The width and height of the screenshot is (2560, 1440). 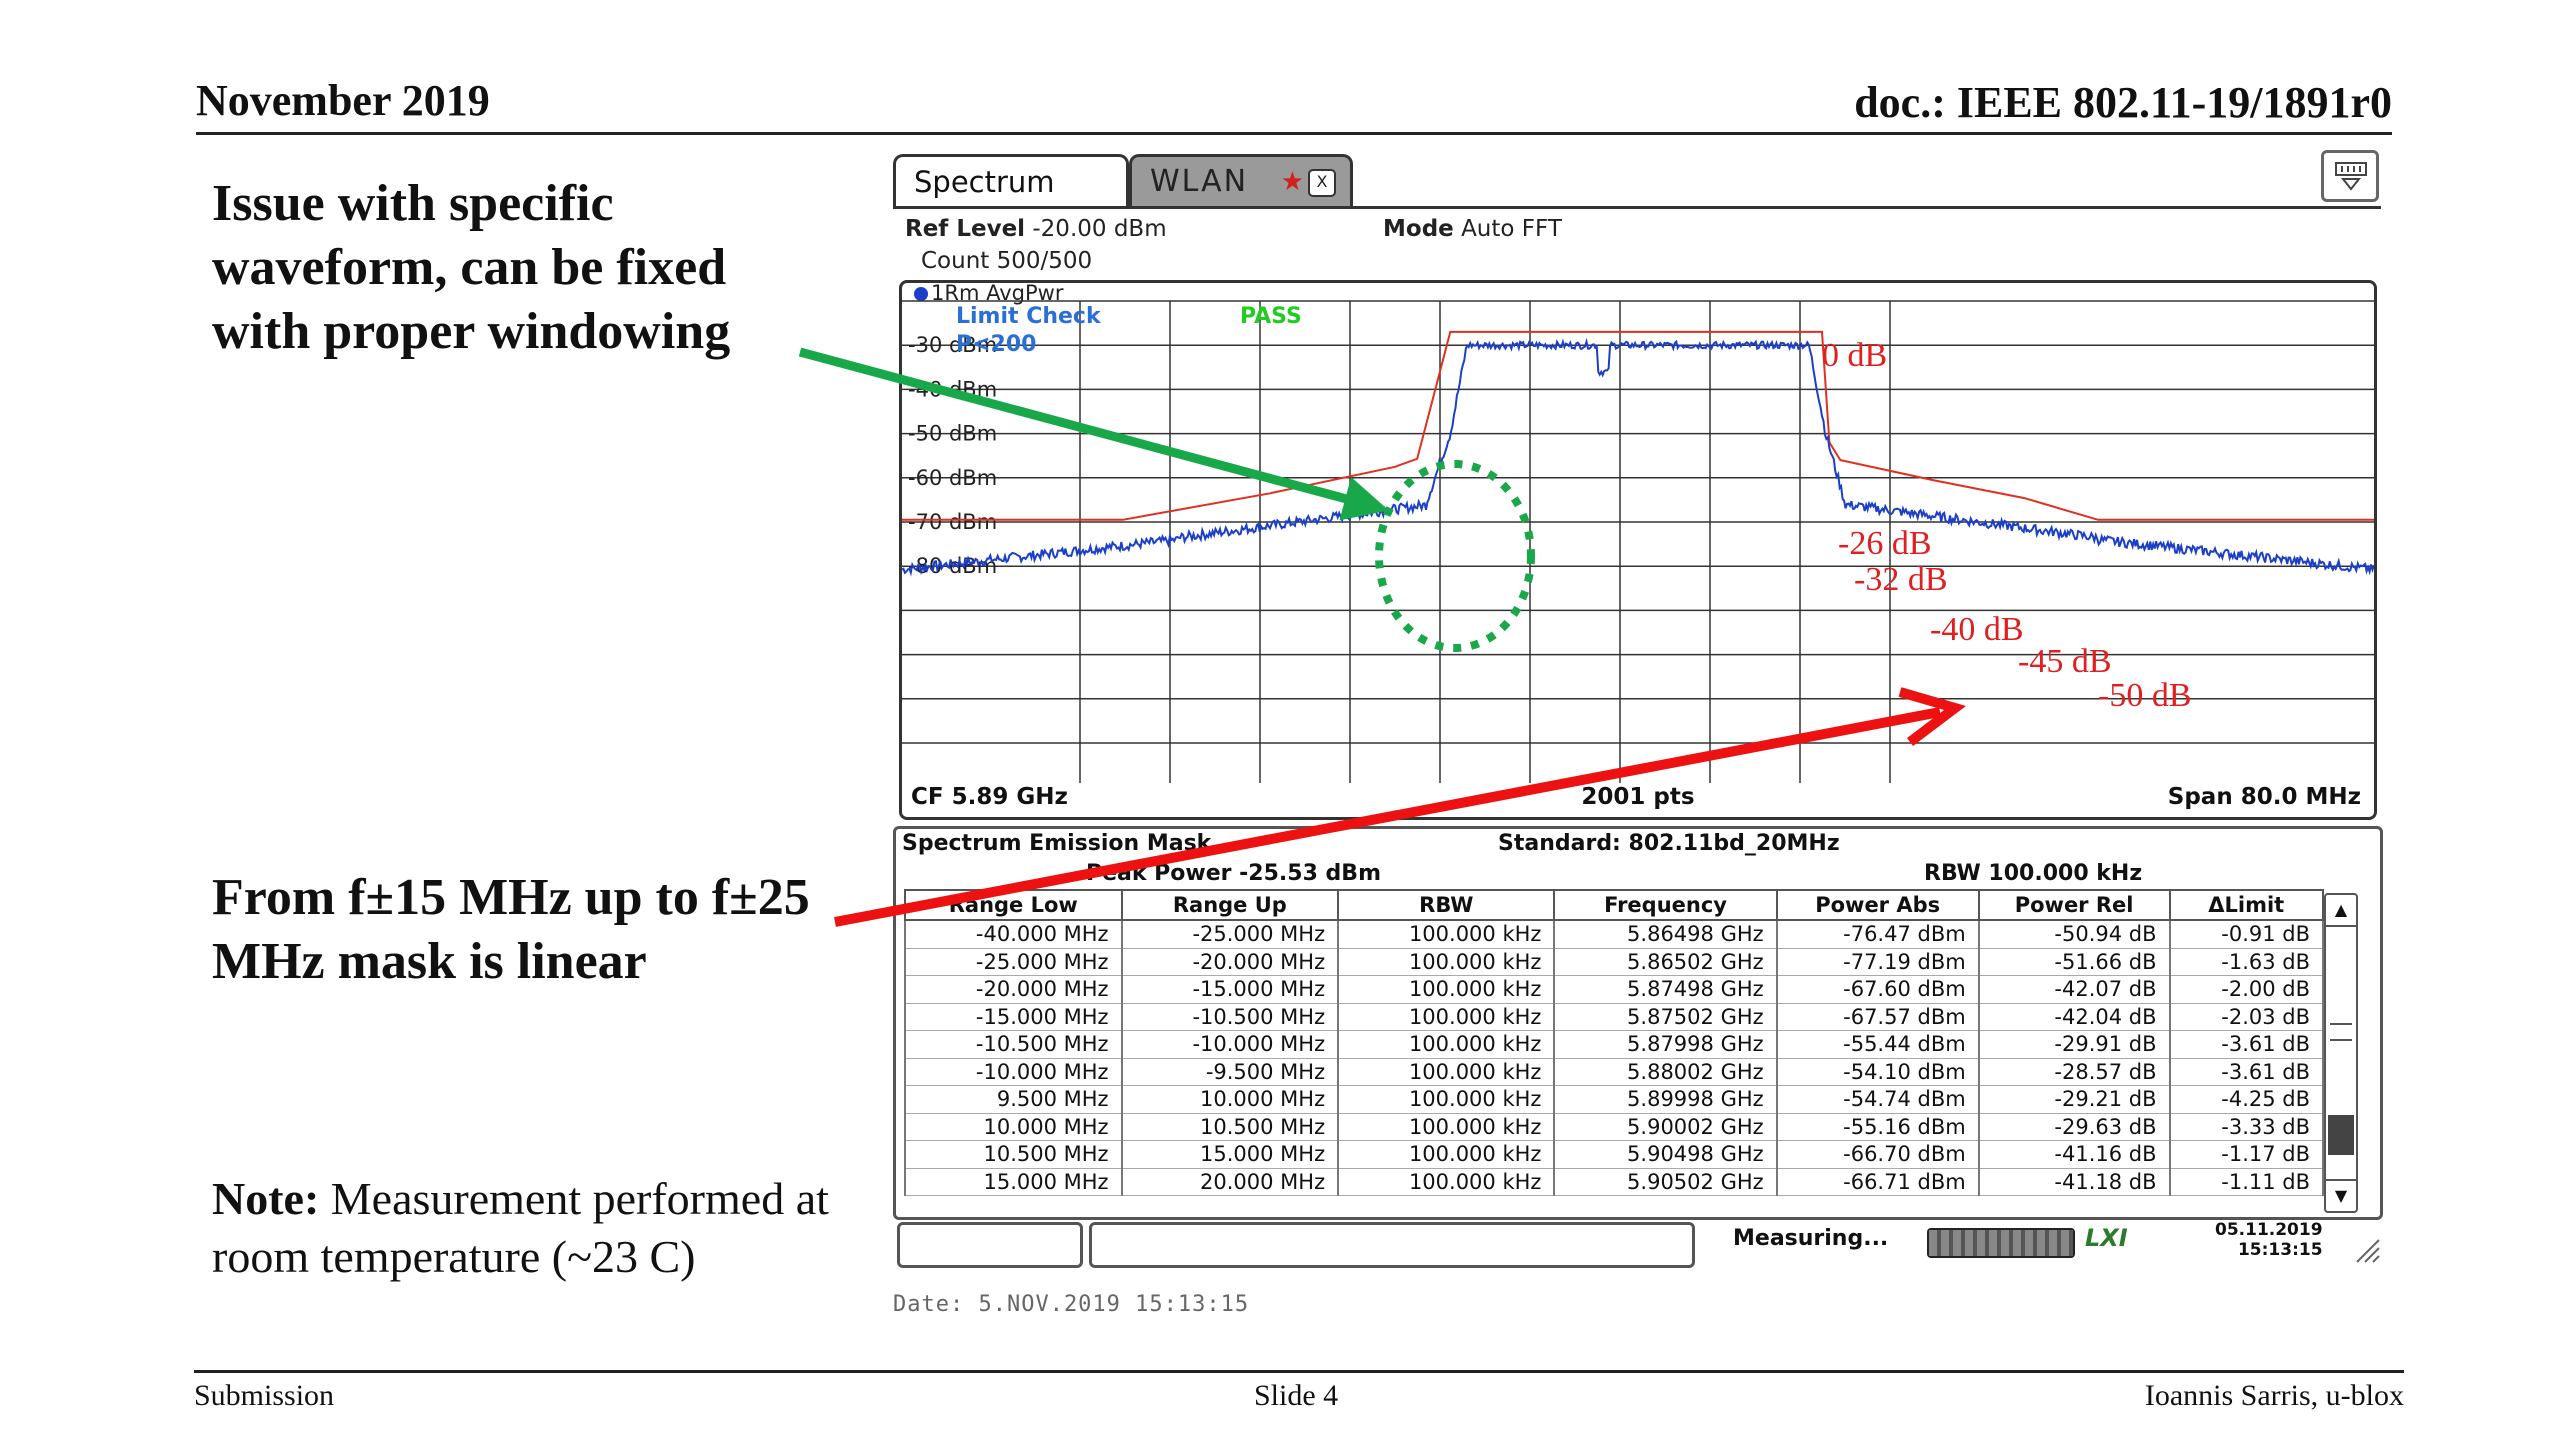 What do you see at coordinates (1322, 183) in the screenshot?
I see `close-icon: X` at bounding box center [1322, 183].